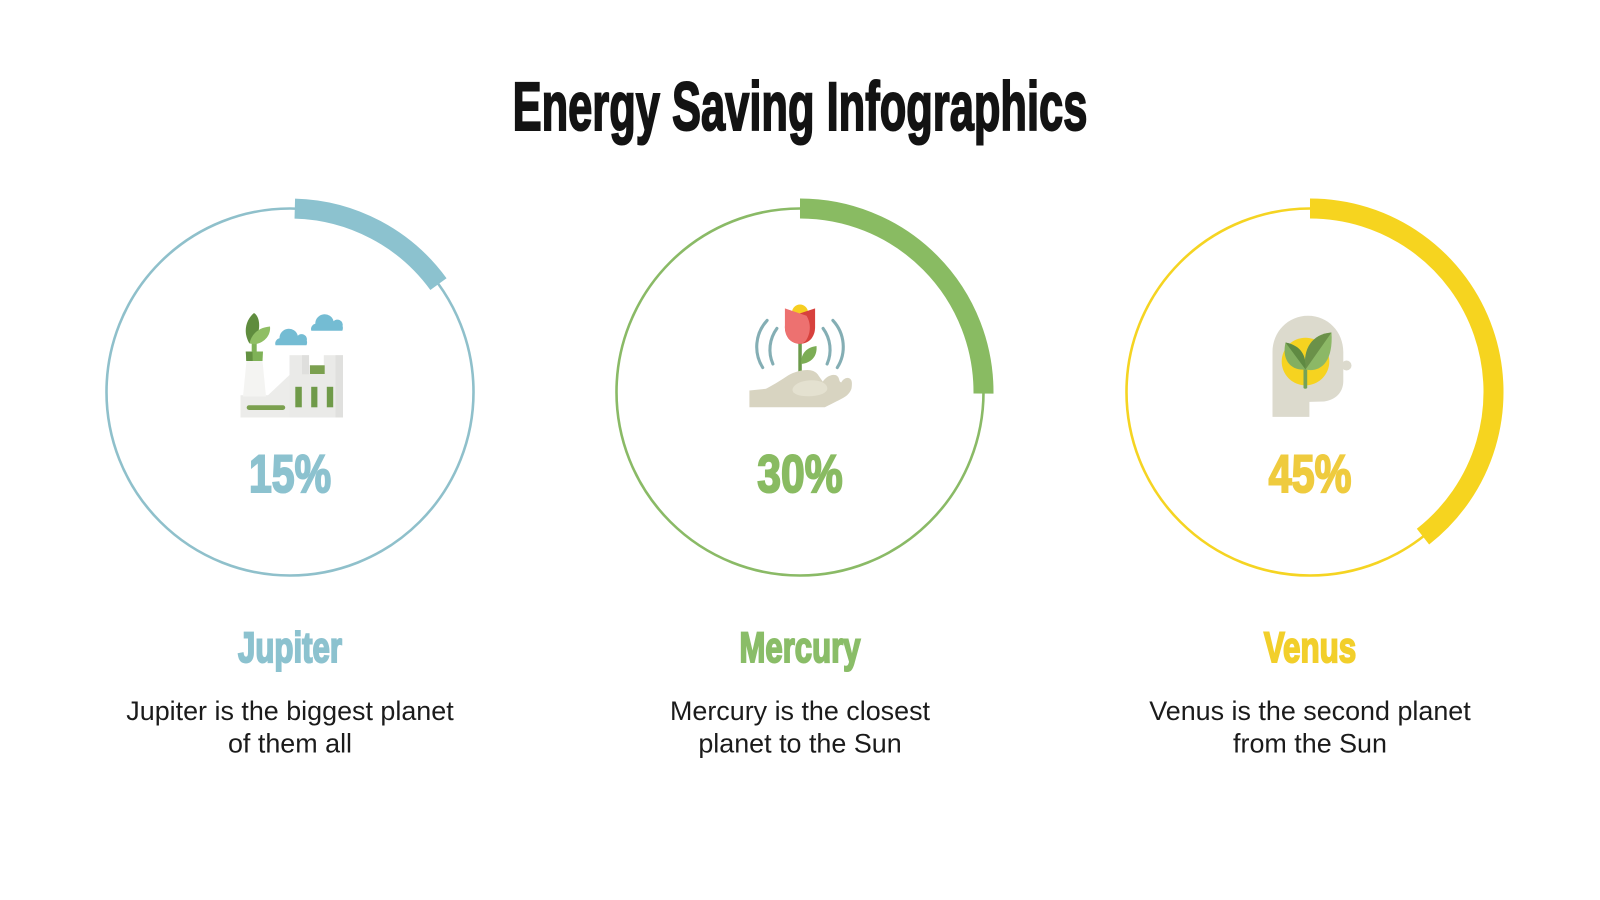 The height and width of the screenshot is (900, 1600). Describe the element at coordinates (800, 711) in the screenshot. I see `svg-text: Mercury is the closest` at that location.